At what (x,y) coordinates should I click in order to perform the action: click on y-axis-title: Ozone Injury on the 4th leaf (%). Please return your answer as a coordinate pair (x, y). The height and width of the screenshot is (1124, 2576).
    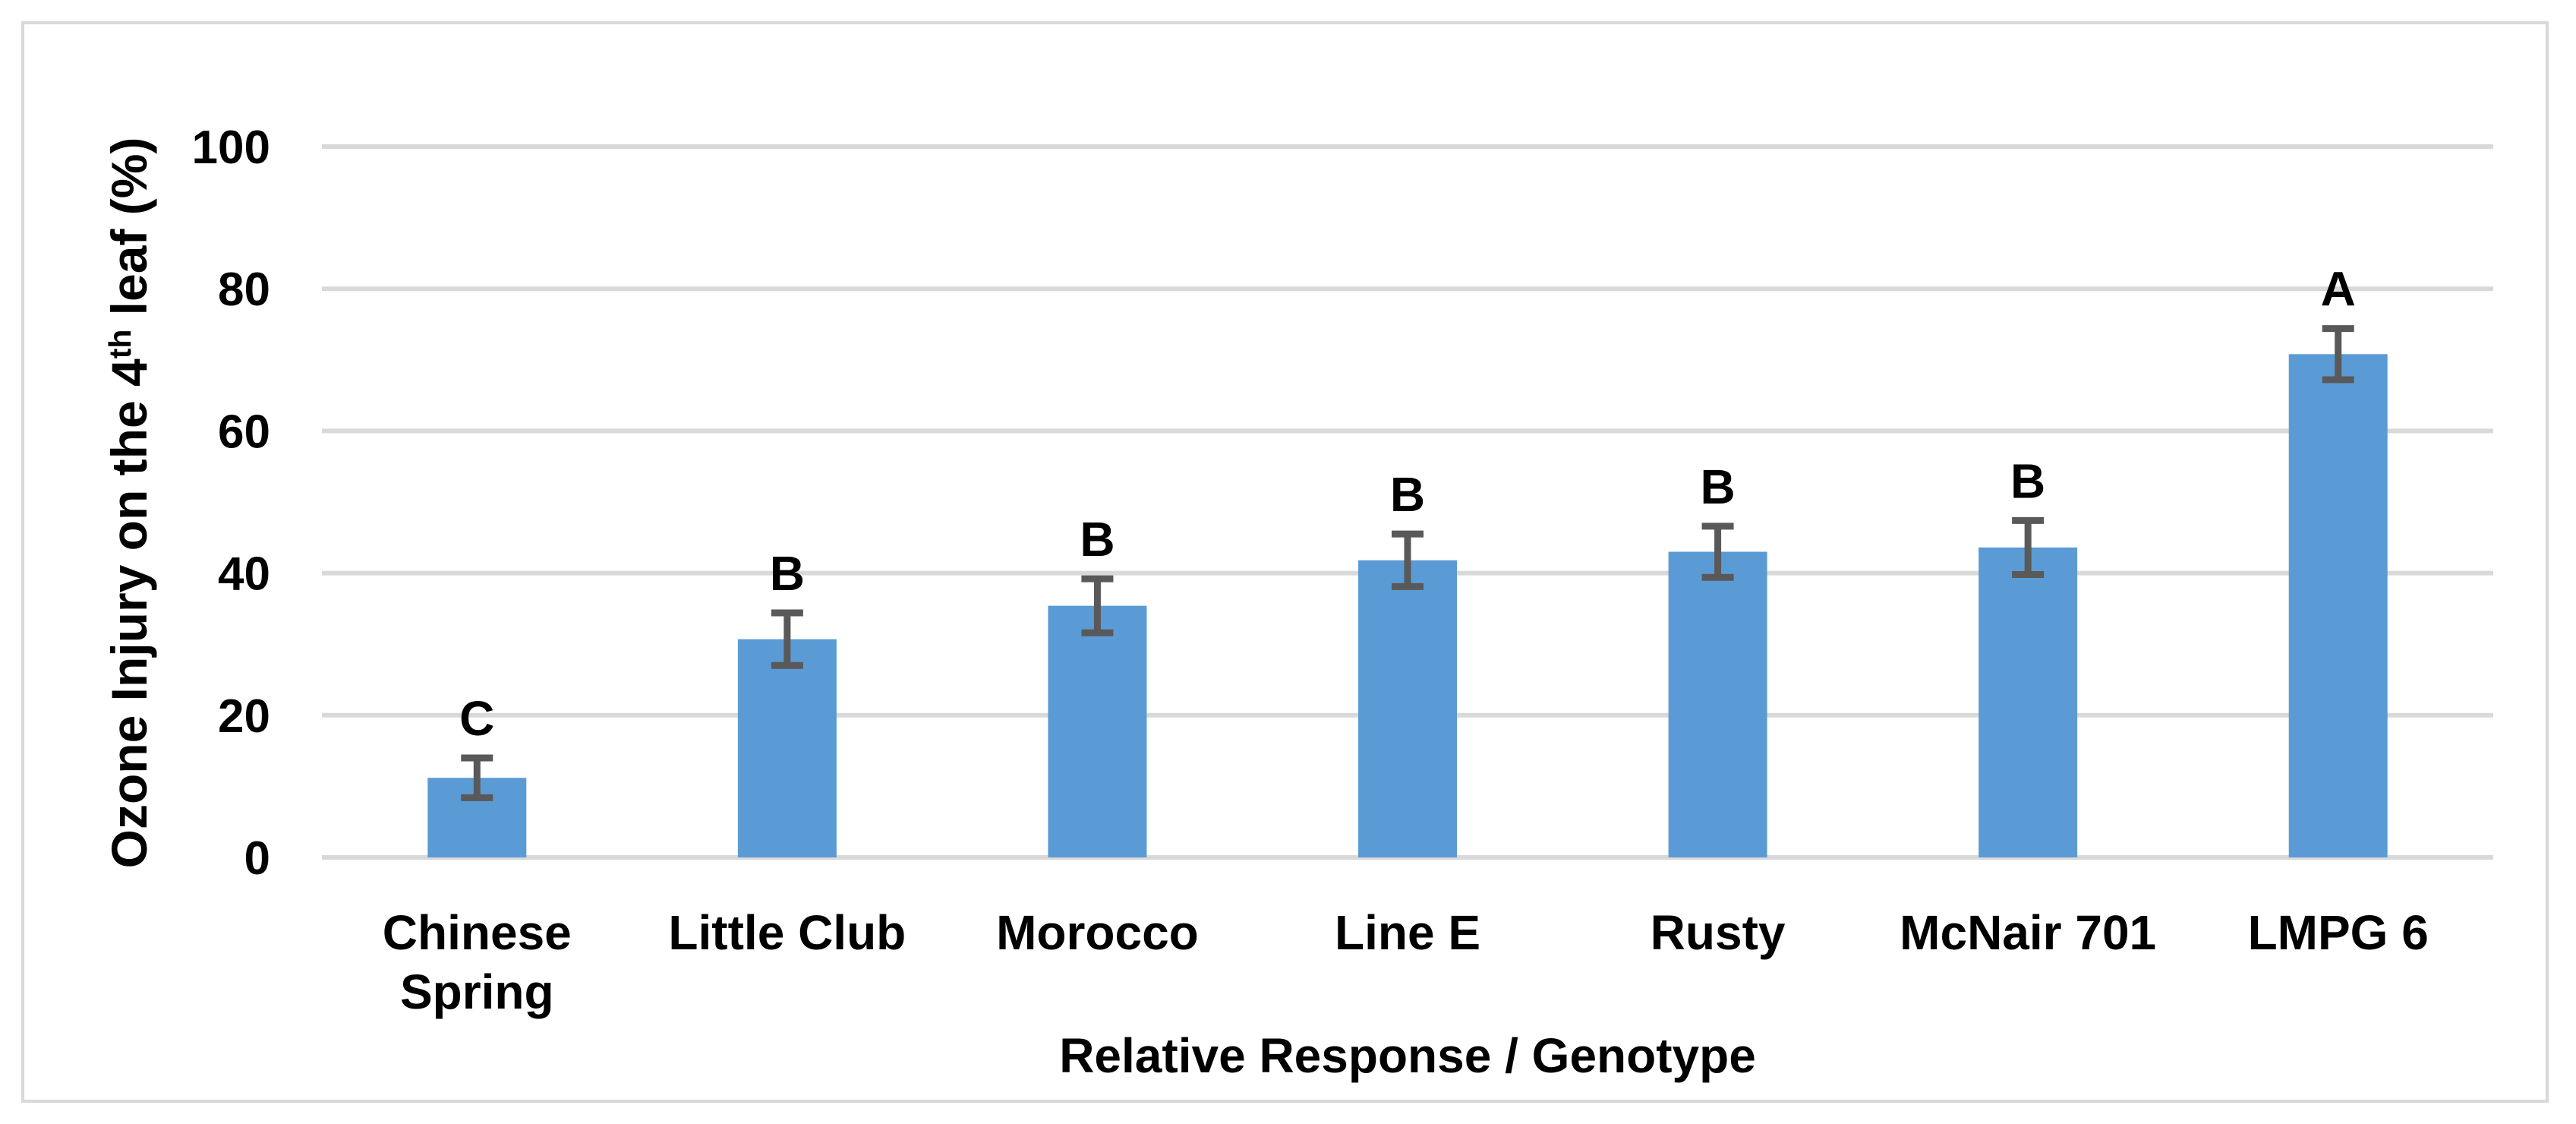
    Looking at the image, I should click on (129, 503).